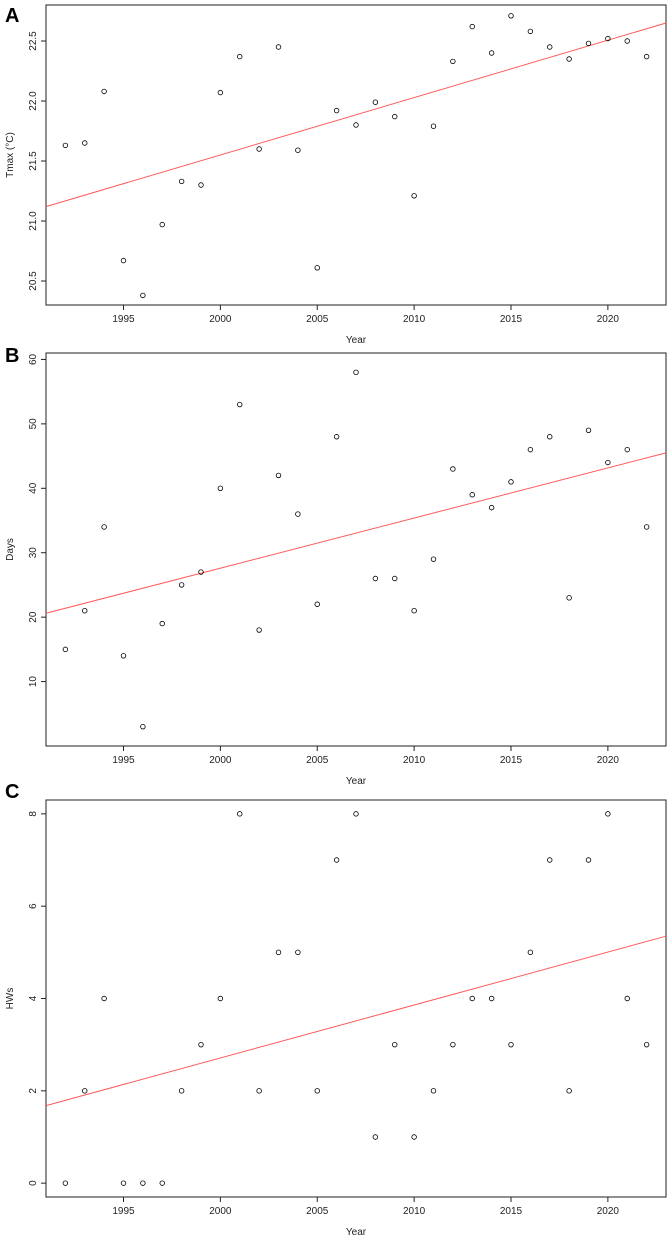  Describe the element at coordinates (240, 404) in the screenshot. I see `point-b-2001` at that location.